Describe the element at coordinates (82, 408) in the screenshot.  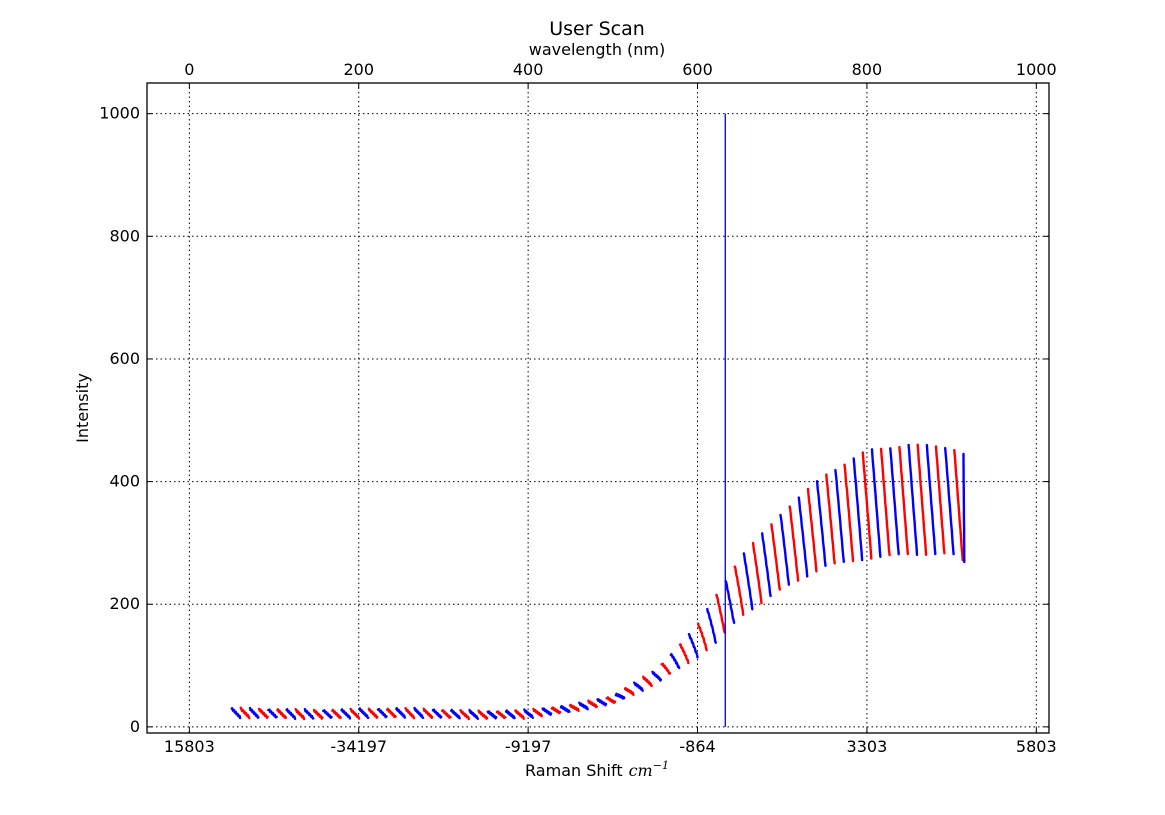
I see `y-axis-title: Intensity` at that location.